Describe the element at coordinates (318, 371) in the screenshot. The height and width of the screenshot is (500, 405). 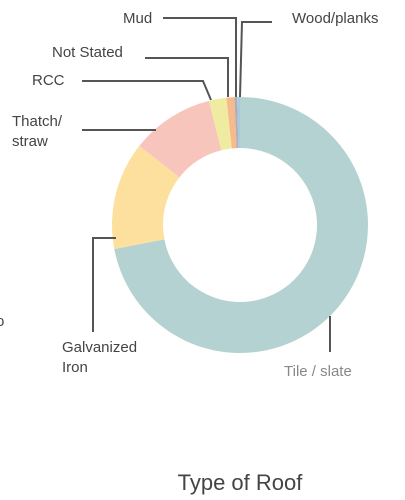
I see `slice-label: Tile / slate` at that location.